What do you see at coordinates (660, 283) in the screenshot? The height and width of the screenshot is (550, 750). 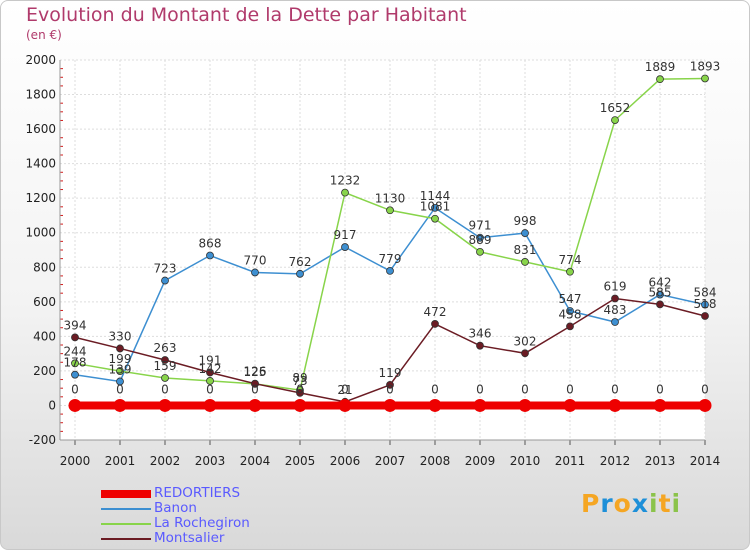 I see `data-label-banon: 642` at bounding box center [660, 283].